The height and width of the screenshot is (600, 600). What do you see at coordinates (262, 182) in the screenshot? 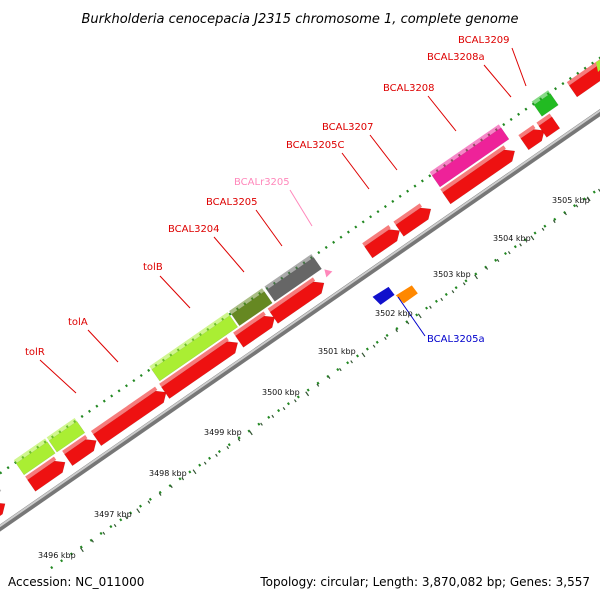
I see `gene-label-BCALr3205: BCALr3205` at bounding box center [262, 182].